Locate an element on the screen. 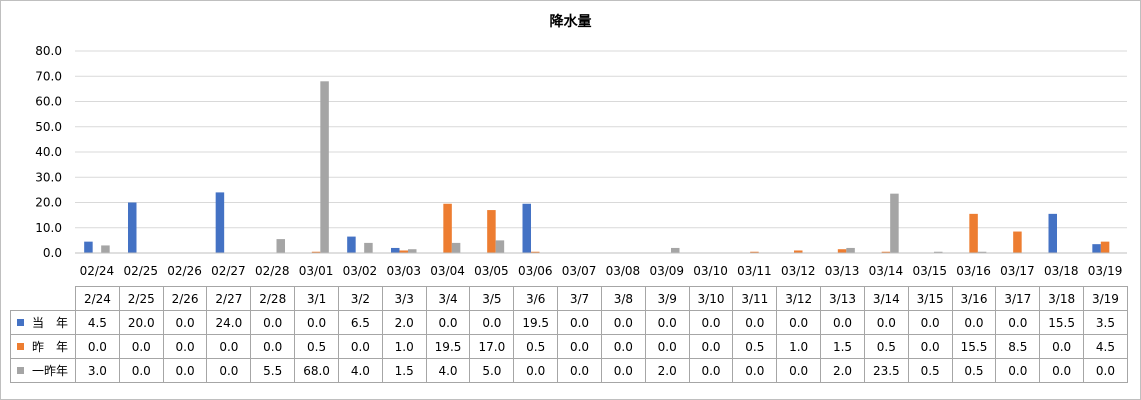 Image resolution: width=1141 pixels, height=400 pixels. table-category-cell: 3/3 is located at coordinates (404, 298).